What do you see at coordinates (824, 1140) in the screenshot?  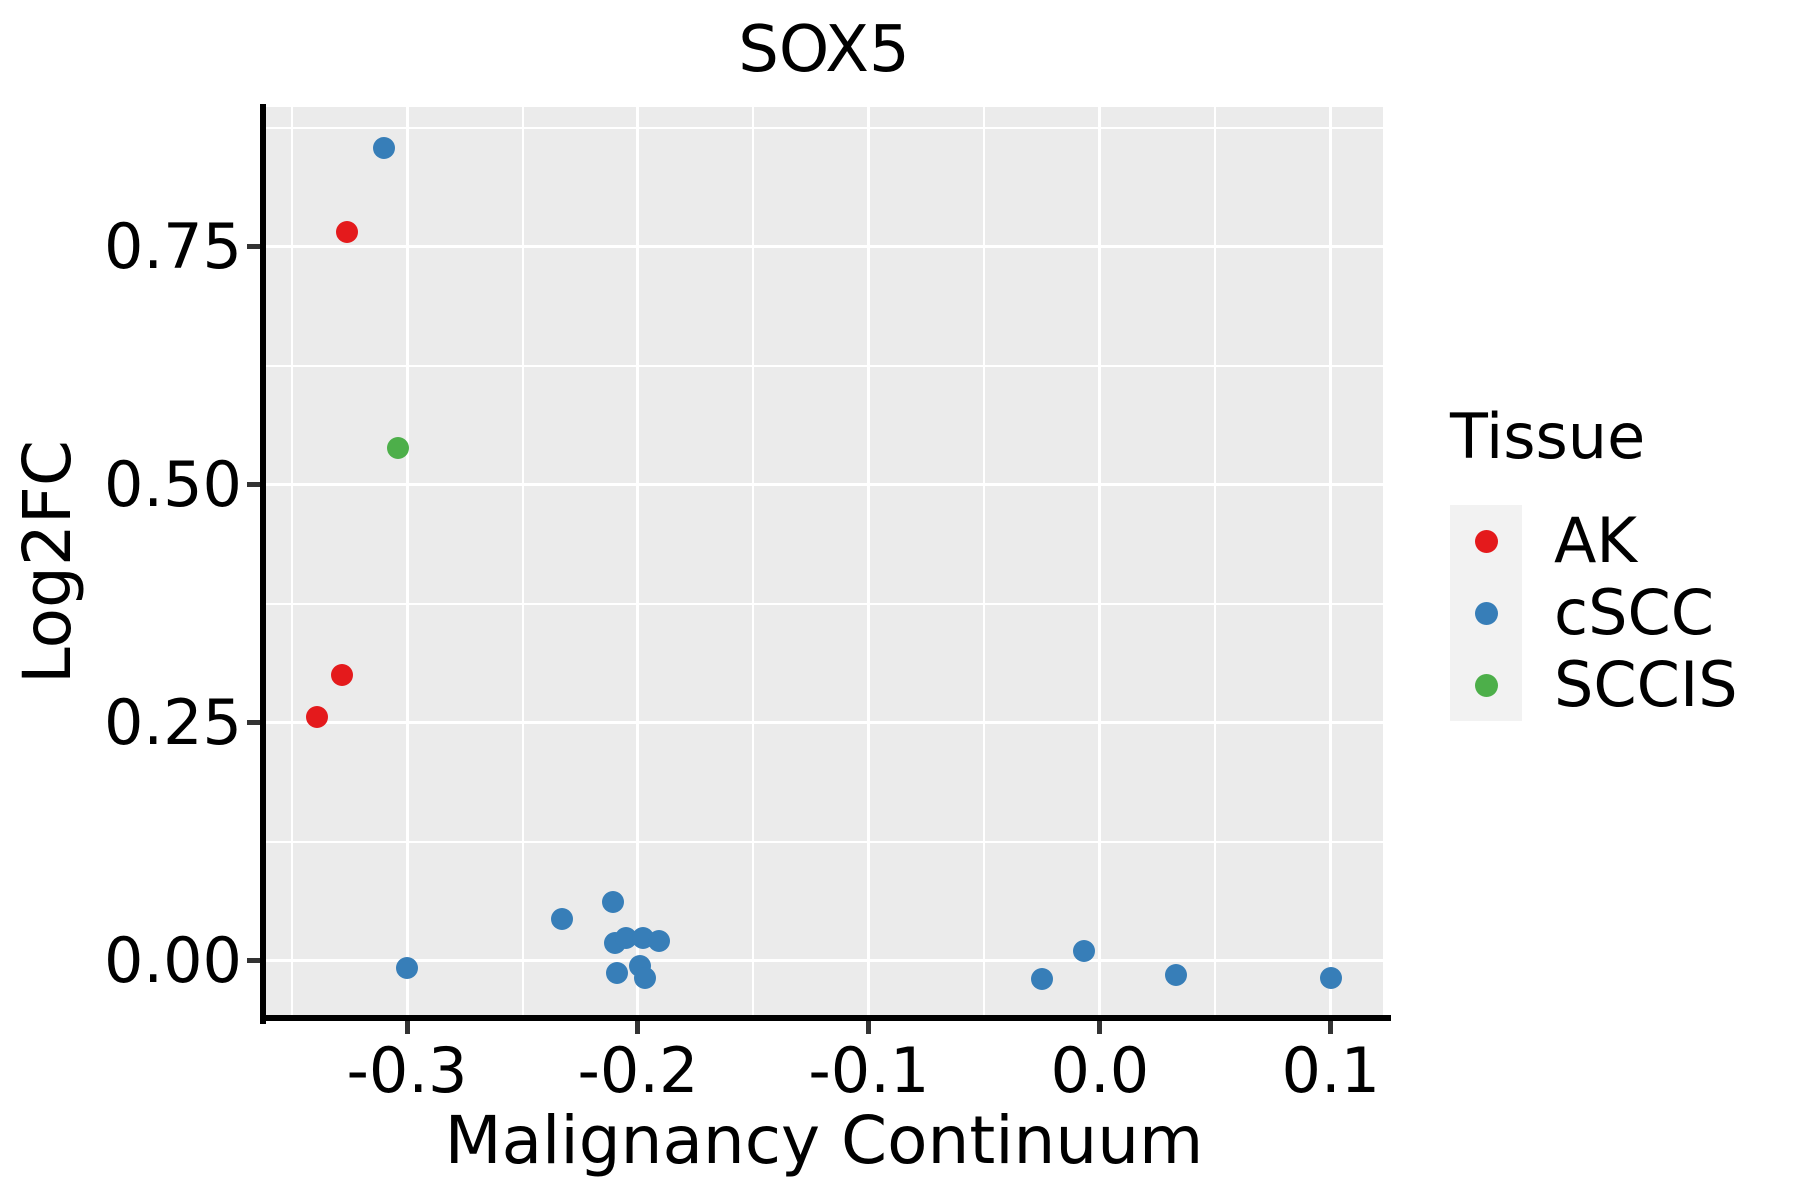 I see `x-axis-title: Malignancy Continuum` at bounding box center [824, 1140].